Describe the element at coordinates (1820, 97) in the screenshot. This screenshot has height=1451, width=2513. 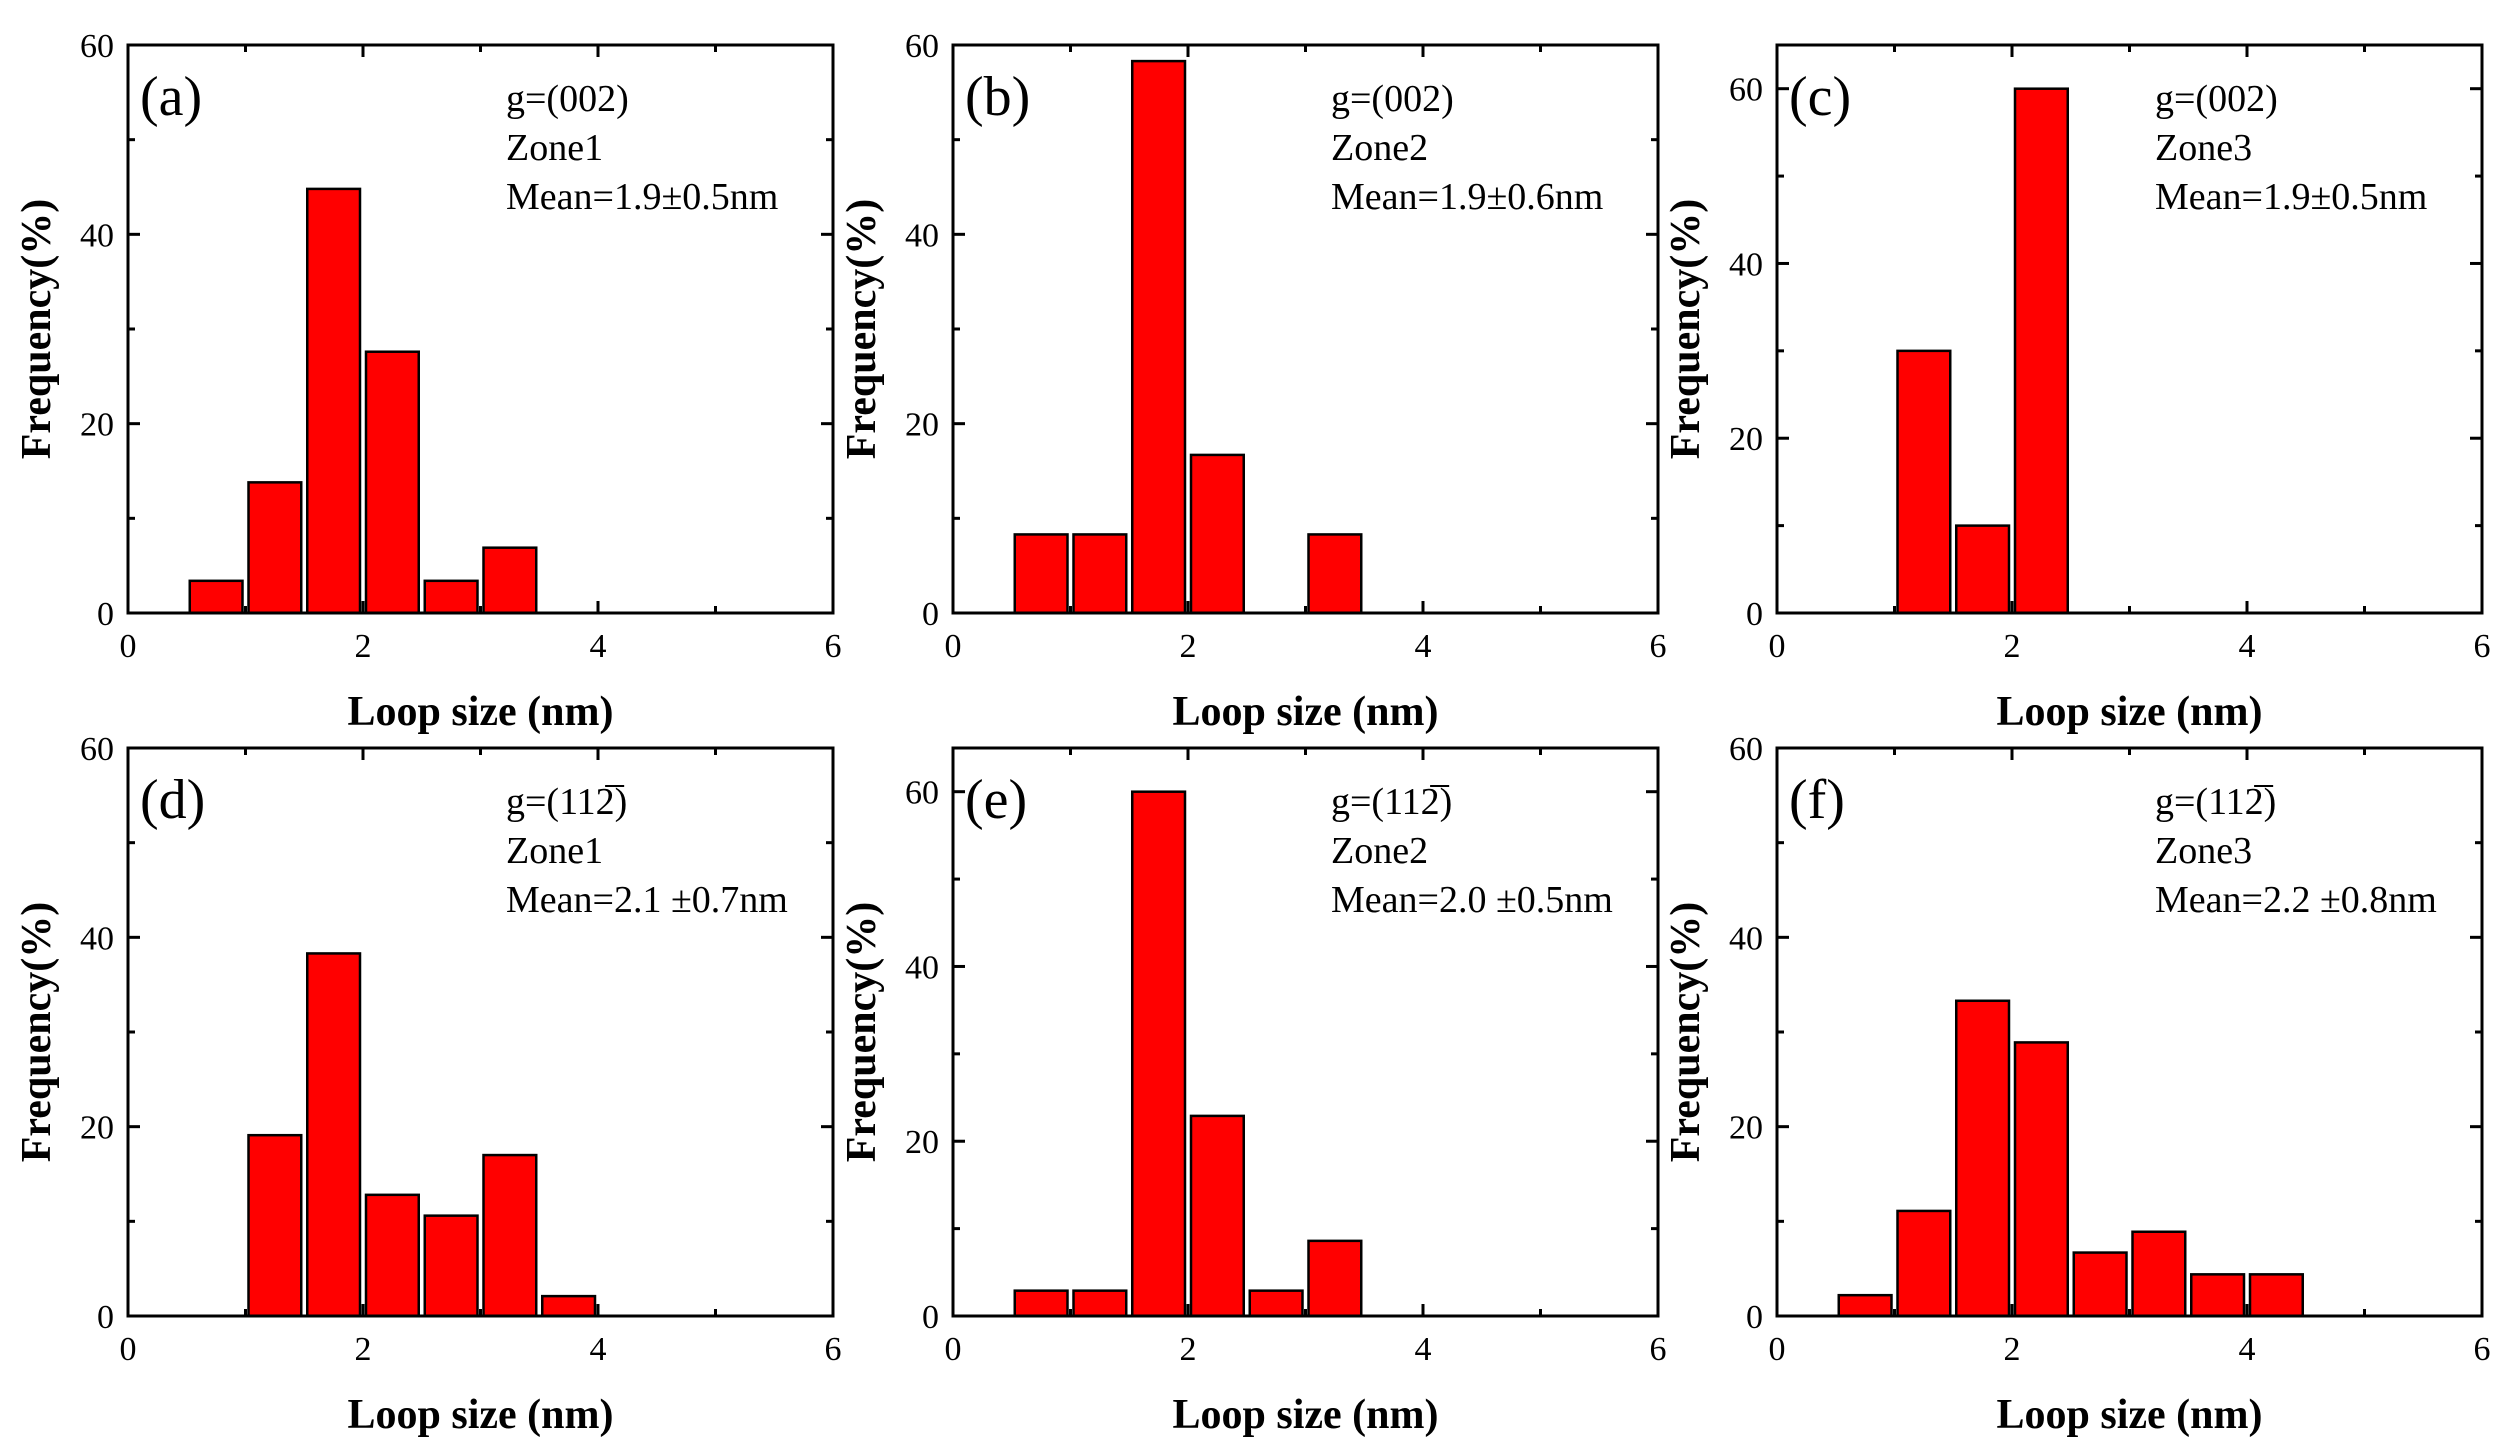
I see `panel-label: (c)` at that location.